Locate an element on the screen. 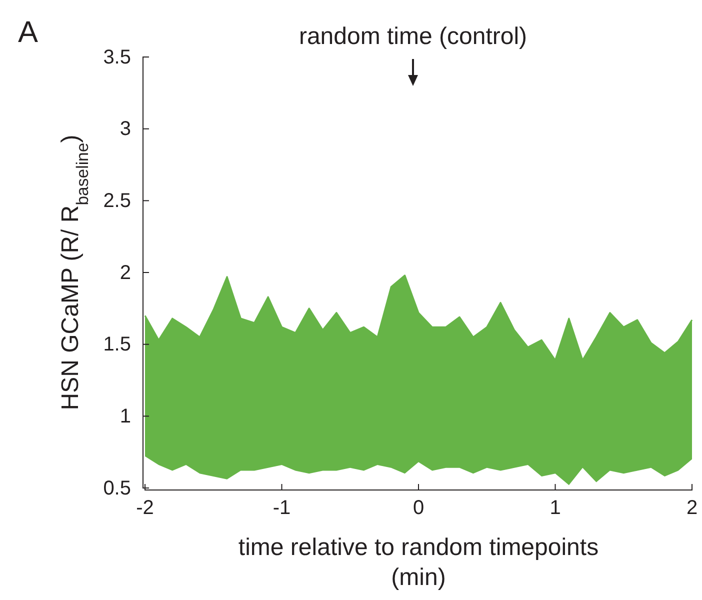  y-tick-label: 2.5 is located at coordinates (117, 201).